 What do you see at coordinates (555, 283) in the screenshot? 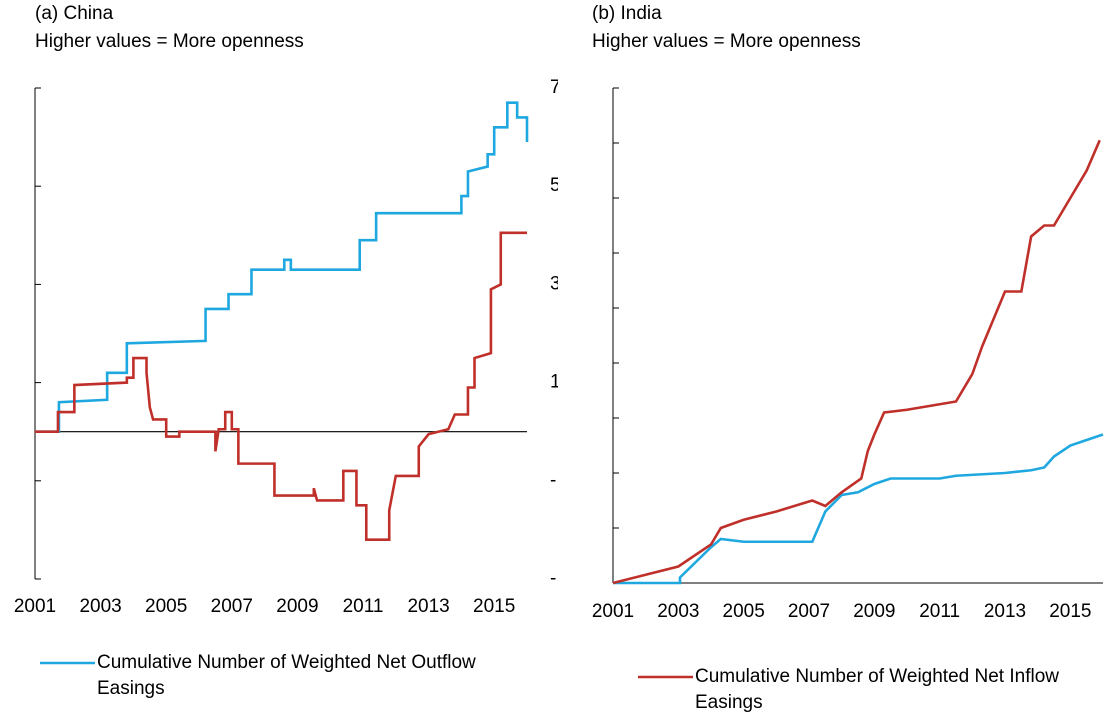
I see `y-tick-label: 3` at bounding box center [555, 283].